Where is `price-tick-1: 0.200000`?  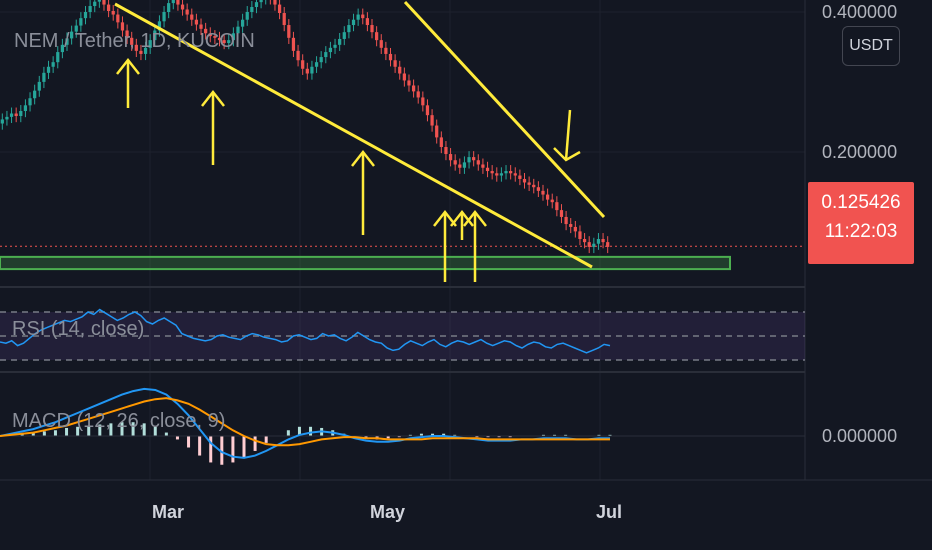
price-tick-1: 0.200000 is located at coordinates (860, 152).